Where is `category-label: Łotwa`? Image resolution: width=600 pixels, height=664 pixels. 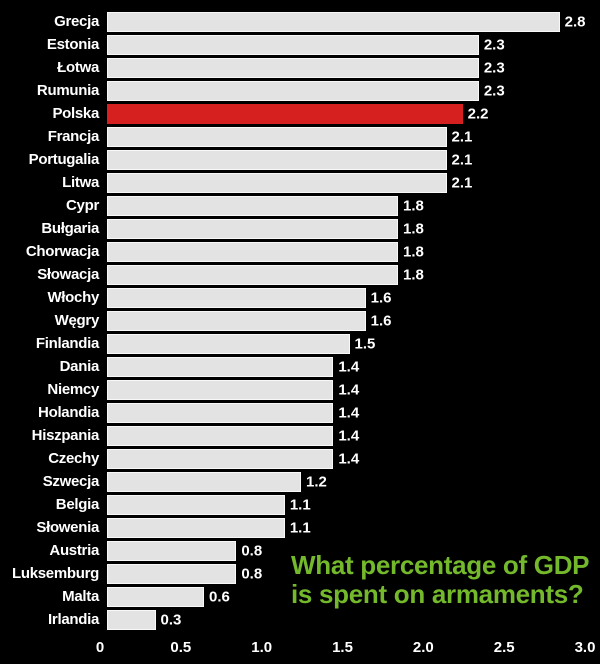 category-label: Łotwa is located at coordinates (78, 67).